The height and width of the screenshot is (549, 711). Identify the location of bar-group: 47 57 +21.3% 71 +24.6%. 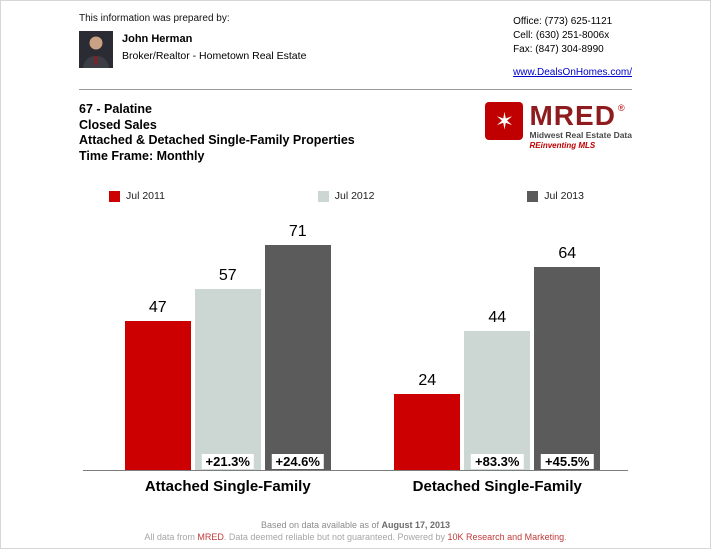
(227, 344).